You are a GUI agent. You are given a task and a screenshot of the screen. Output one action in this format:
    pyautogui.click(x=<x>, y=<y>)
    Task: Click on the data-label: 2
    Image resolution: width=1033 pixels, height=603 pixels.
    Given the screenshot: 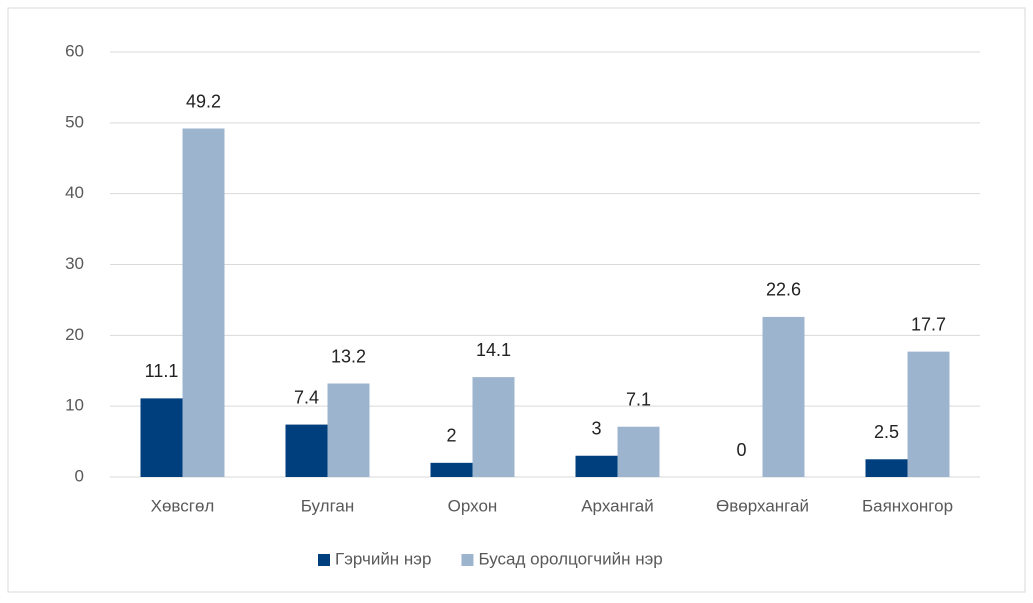 What is the action you would take?
    pyautogui.click(x=451, y=436)
    